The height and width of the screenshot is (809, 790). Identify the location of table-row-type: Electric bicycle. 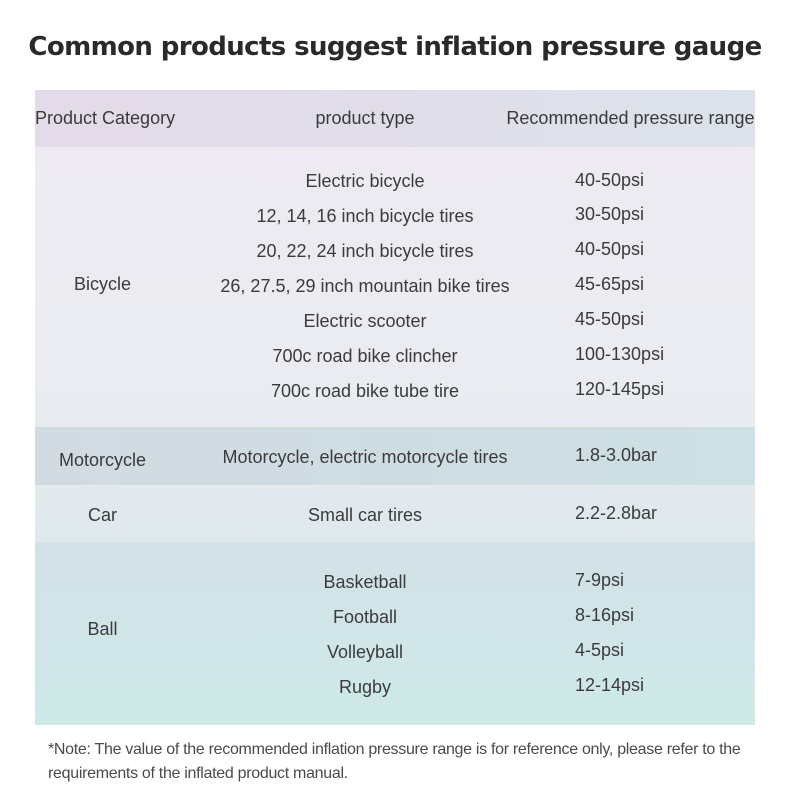
(365, 181).